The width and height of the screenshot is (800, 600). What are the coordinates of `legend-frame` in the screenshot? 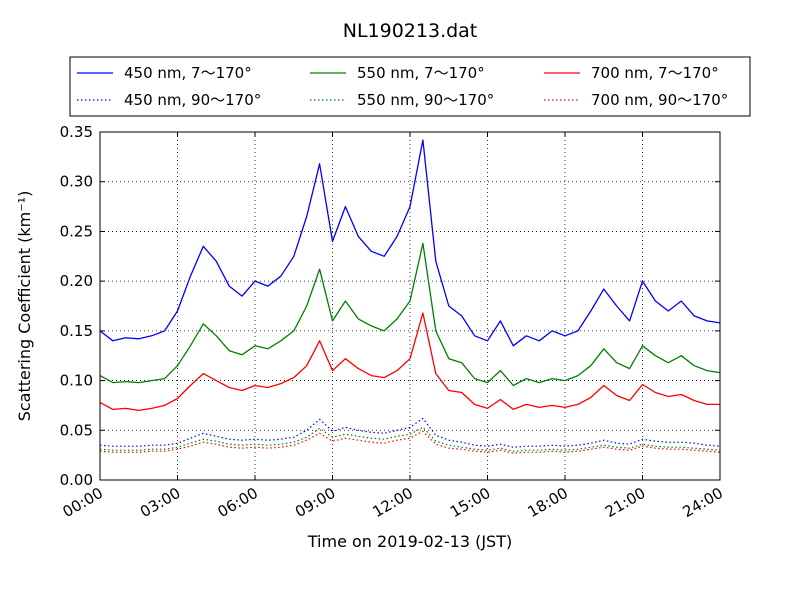 It's located at (410, 86).